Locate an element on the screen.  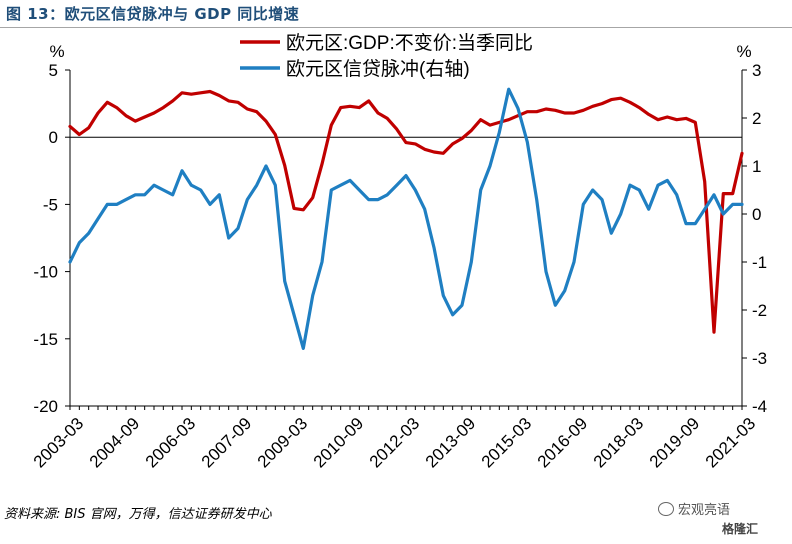
right-tick-label: 3 is located at coordinates (756, 70).